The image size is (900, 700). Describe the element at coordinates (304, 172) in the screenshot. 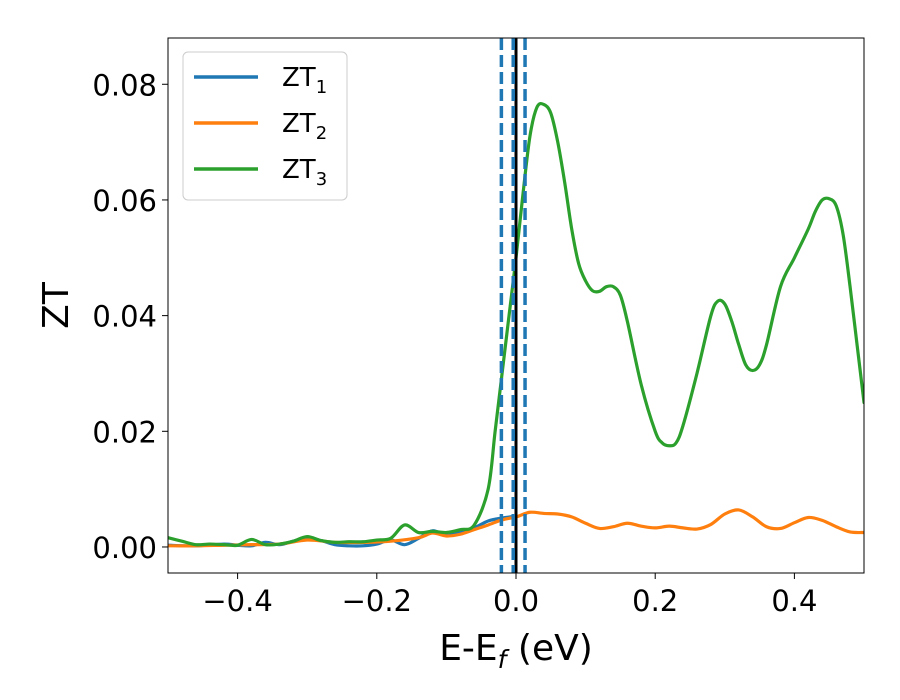

I see `legend-label-zt3: ZT3` at that location.